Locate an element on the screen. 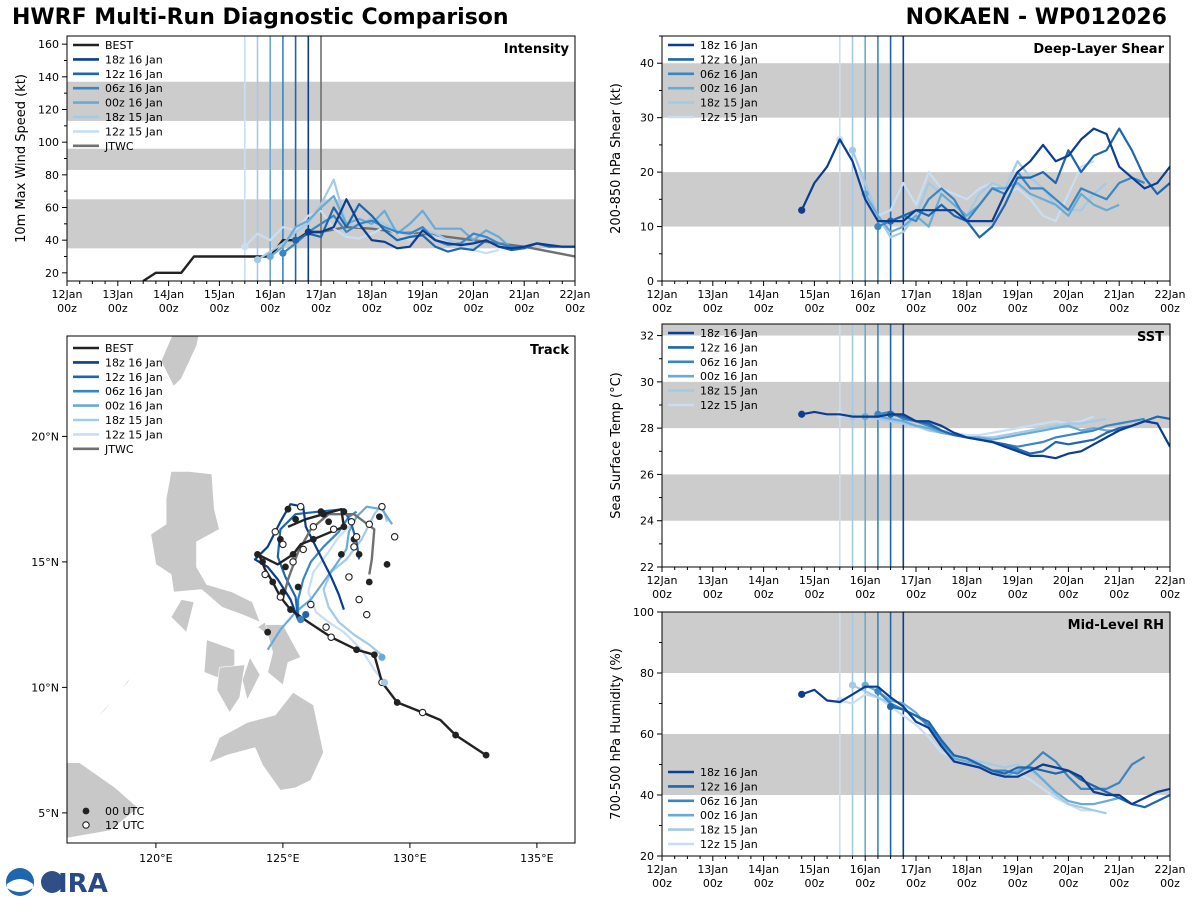 The width and height of the screenshot is (1200, 900). shear-ytick-label: 40 is located at coordinates (647, 63).